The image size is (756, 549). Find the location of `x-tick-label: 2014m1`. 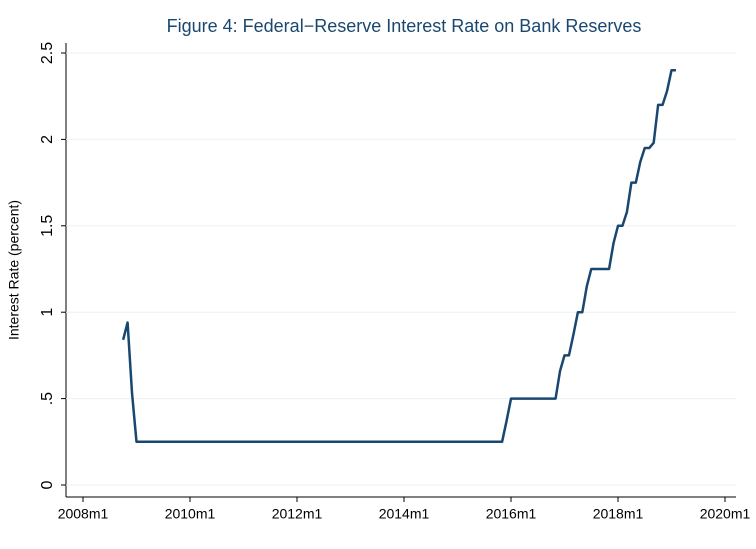

x-tick-label: 2014m1 is located at coordinates (404, 514).